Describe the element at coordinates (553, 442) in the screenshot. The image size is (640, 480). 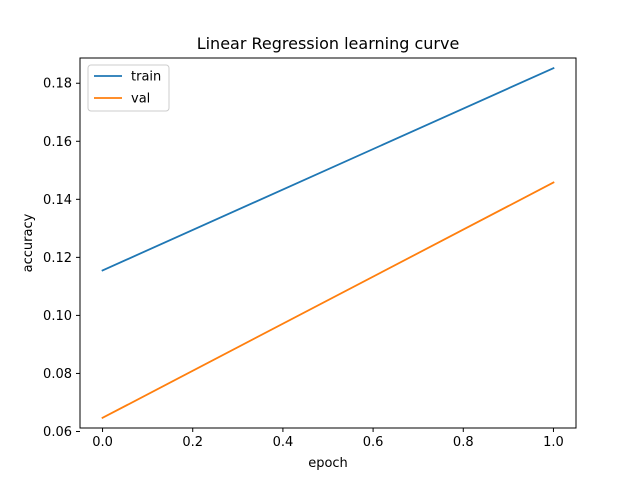
I see `x-tick-label: 1.0` at that location.